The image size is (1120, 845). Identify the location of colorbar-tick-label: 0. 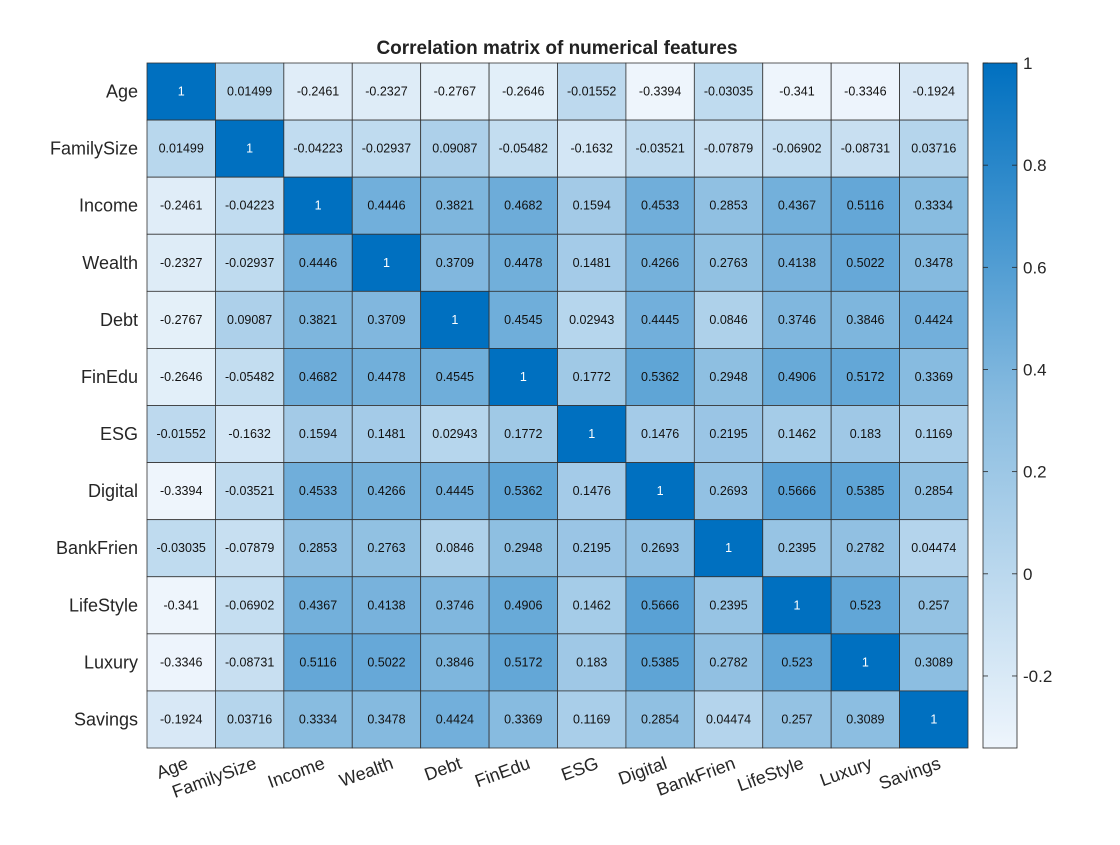
(1027, 574).